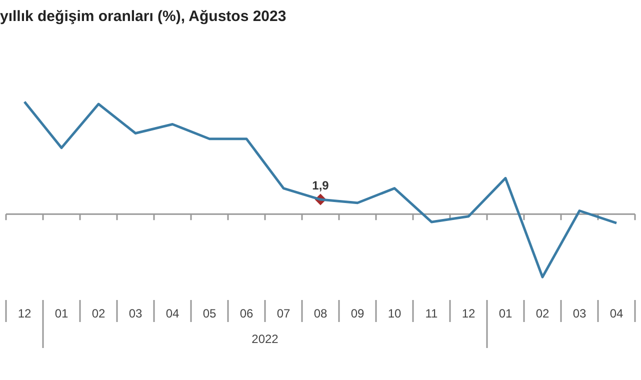  I want to click on text: 2022, so click(265, 339).